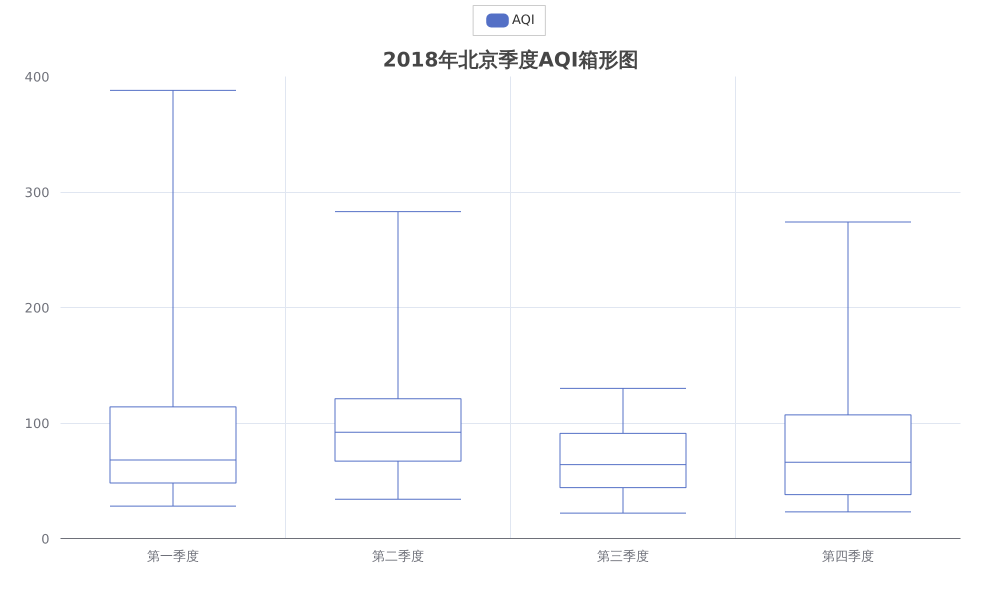 Image resolution: width=999 pixels, height=614 pixels. What do you see at coordinates (37, 78) in the screenshot?
I see `y-tick-label: 400` at bounding box center [37, 78].